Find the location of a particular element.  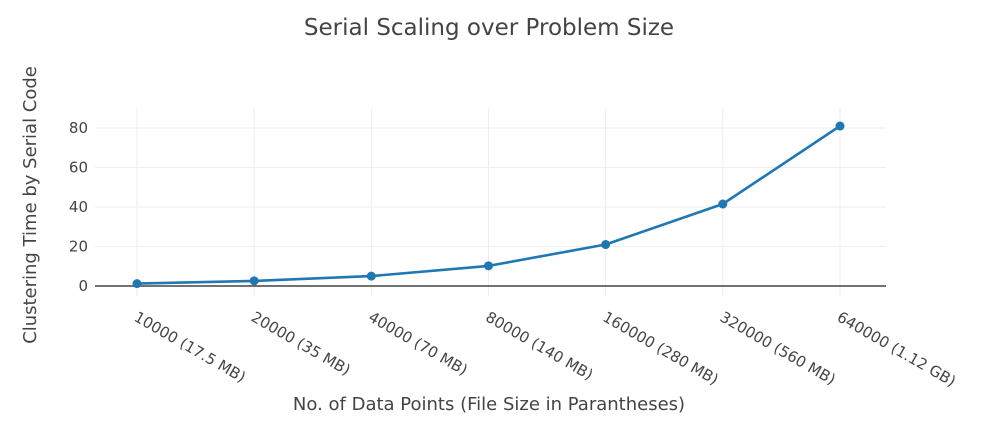

x-tick-label: 320000 (560 MB) is located at coordinates (778, 348).